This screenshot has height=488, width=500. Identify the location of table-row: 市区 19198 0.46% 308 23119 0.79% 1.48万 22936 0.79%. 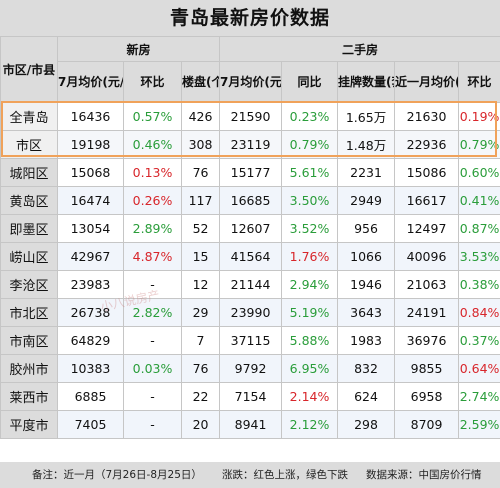
(250, 144).